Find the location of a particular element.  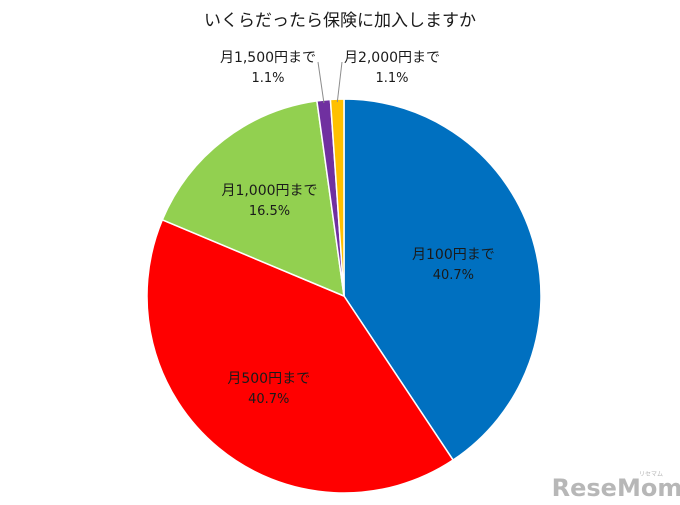

slice-label: 月500円まで is located at coordinates (268, 379).